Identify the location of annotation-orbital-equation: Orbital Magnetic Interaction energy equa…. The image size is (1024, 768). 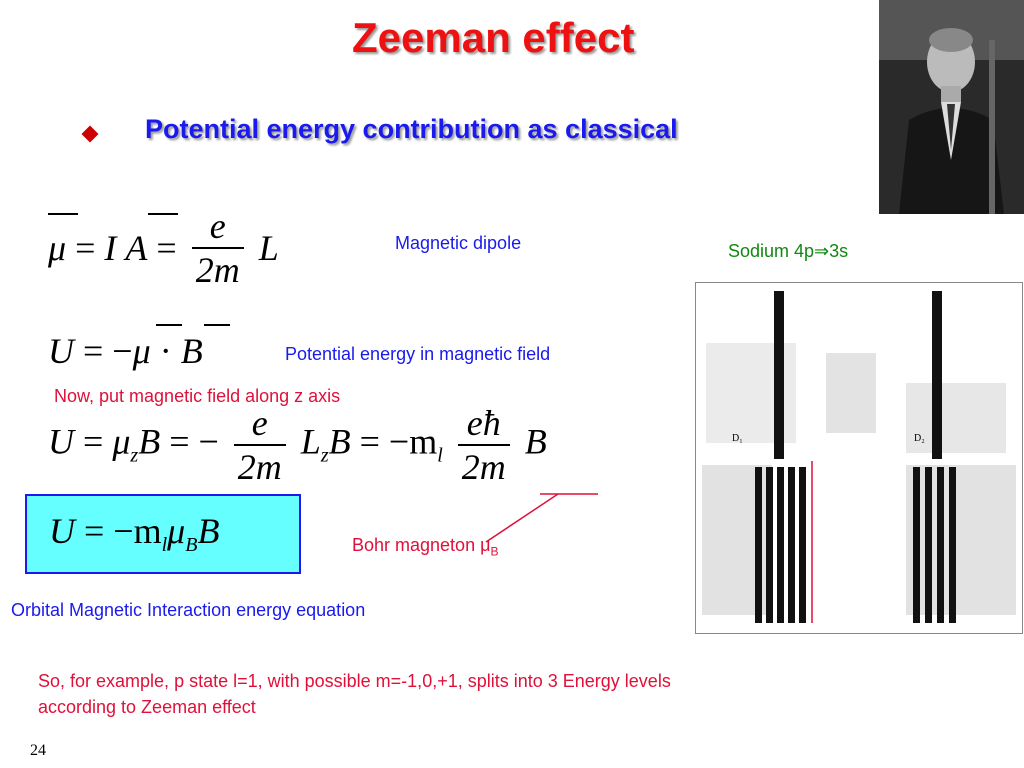
(188, 610).